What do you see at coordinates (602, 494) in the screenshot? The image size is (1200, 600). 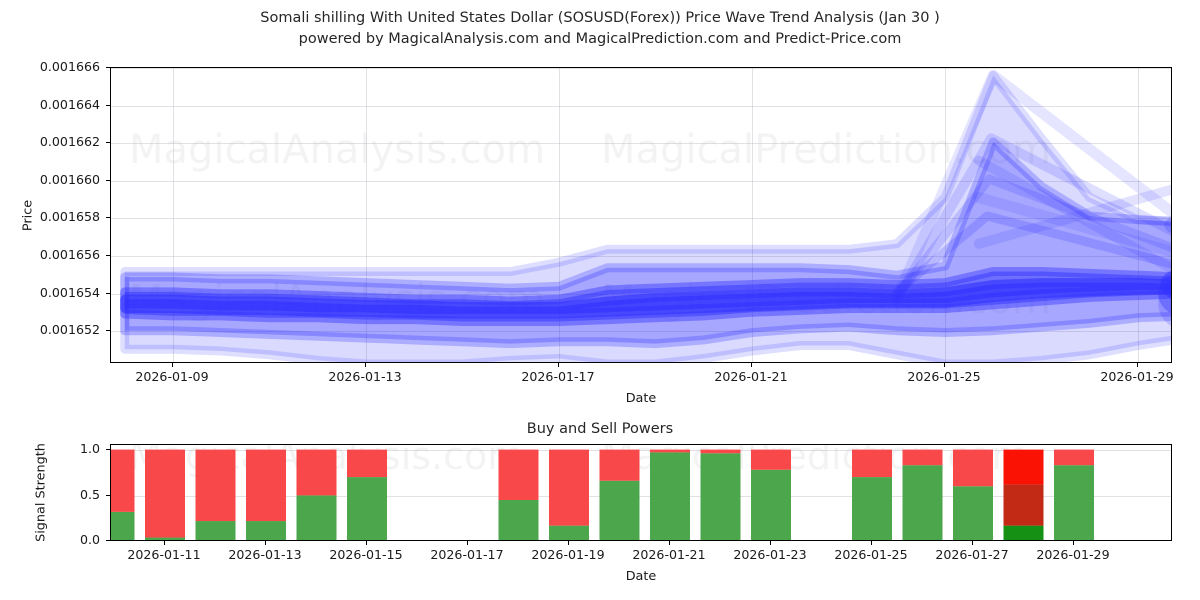 I see `buy-sell-bars` at bounding box center [602, 494].